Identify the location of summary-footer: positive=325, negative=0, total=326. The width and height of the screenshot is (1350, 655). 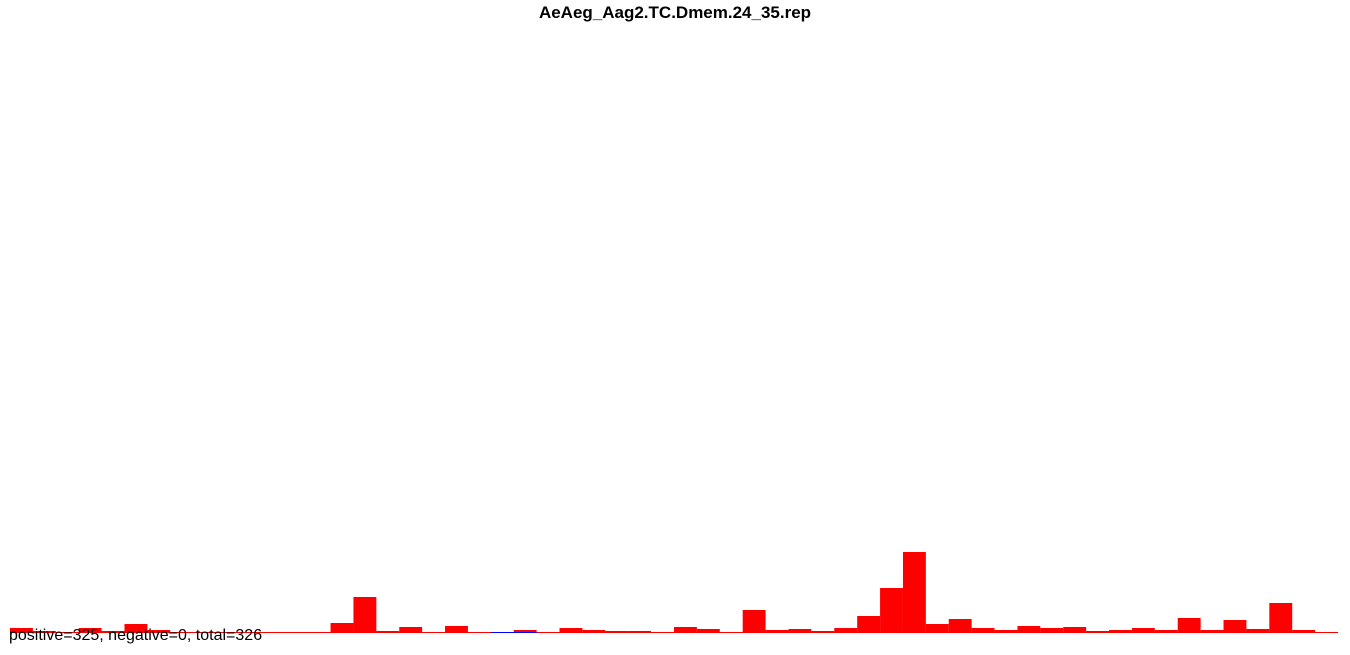
(136, 635).